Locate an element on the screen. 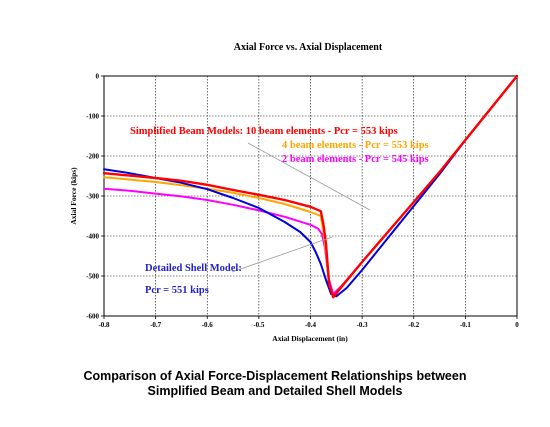 The image size is (550, 427). shell-annotation-leader is located at coordinates (282, 254).